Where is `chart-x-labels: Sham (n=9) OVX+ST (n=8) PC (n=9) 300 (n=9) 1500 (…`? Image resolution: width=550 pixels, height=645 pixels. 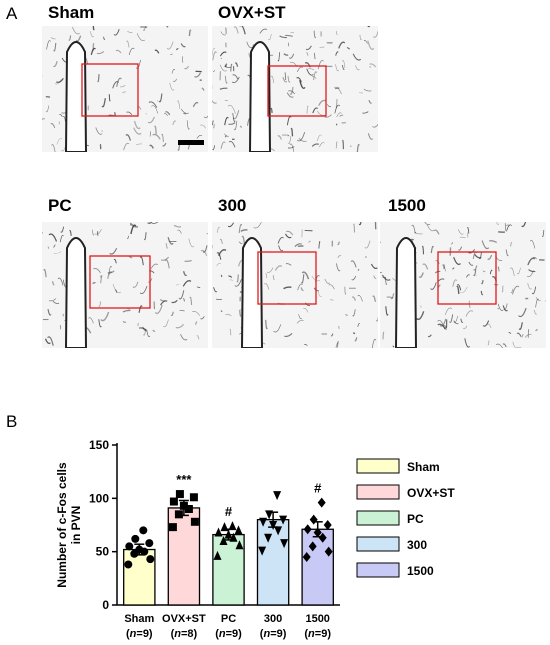 chart-x-labels: Sham (n=9) OVX+ST (n=8) PC (n=9) 300 (n=9) 1500 (… is located at coordinates (227, 626).